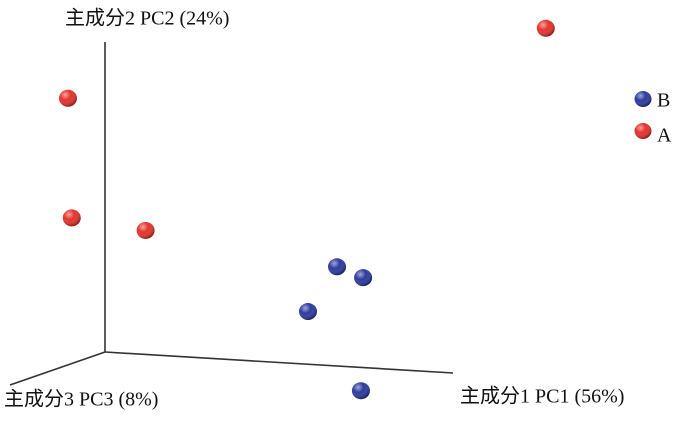  Describe the element at coordinates (663, 101) in the screenshot. I see `legend-label: B` at that location.